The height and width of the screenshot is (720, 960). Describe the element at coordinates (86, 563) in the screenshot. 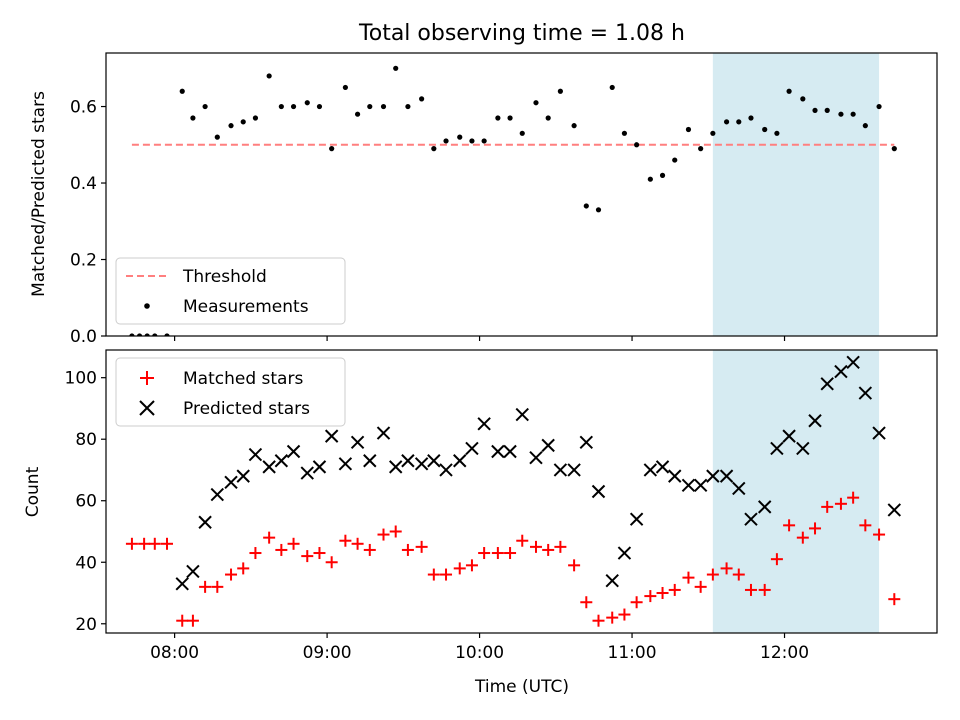

I see `y-tick-label: 40` at that location.